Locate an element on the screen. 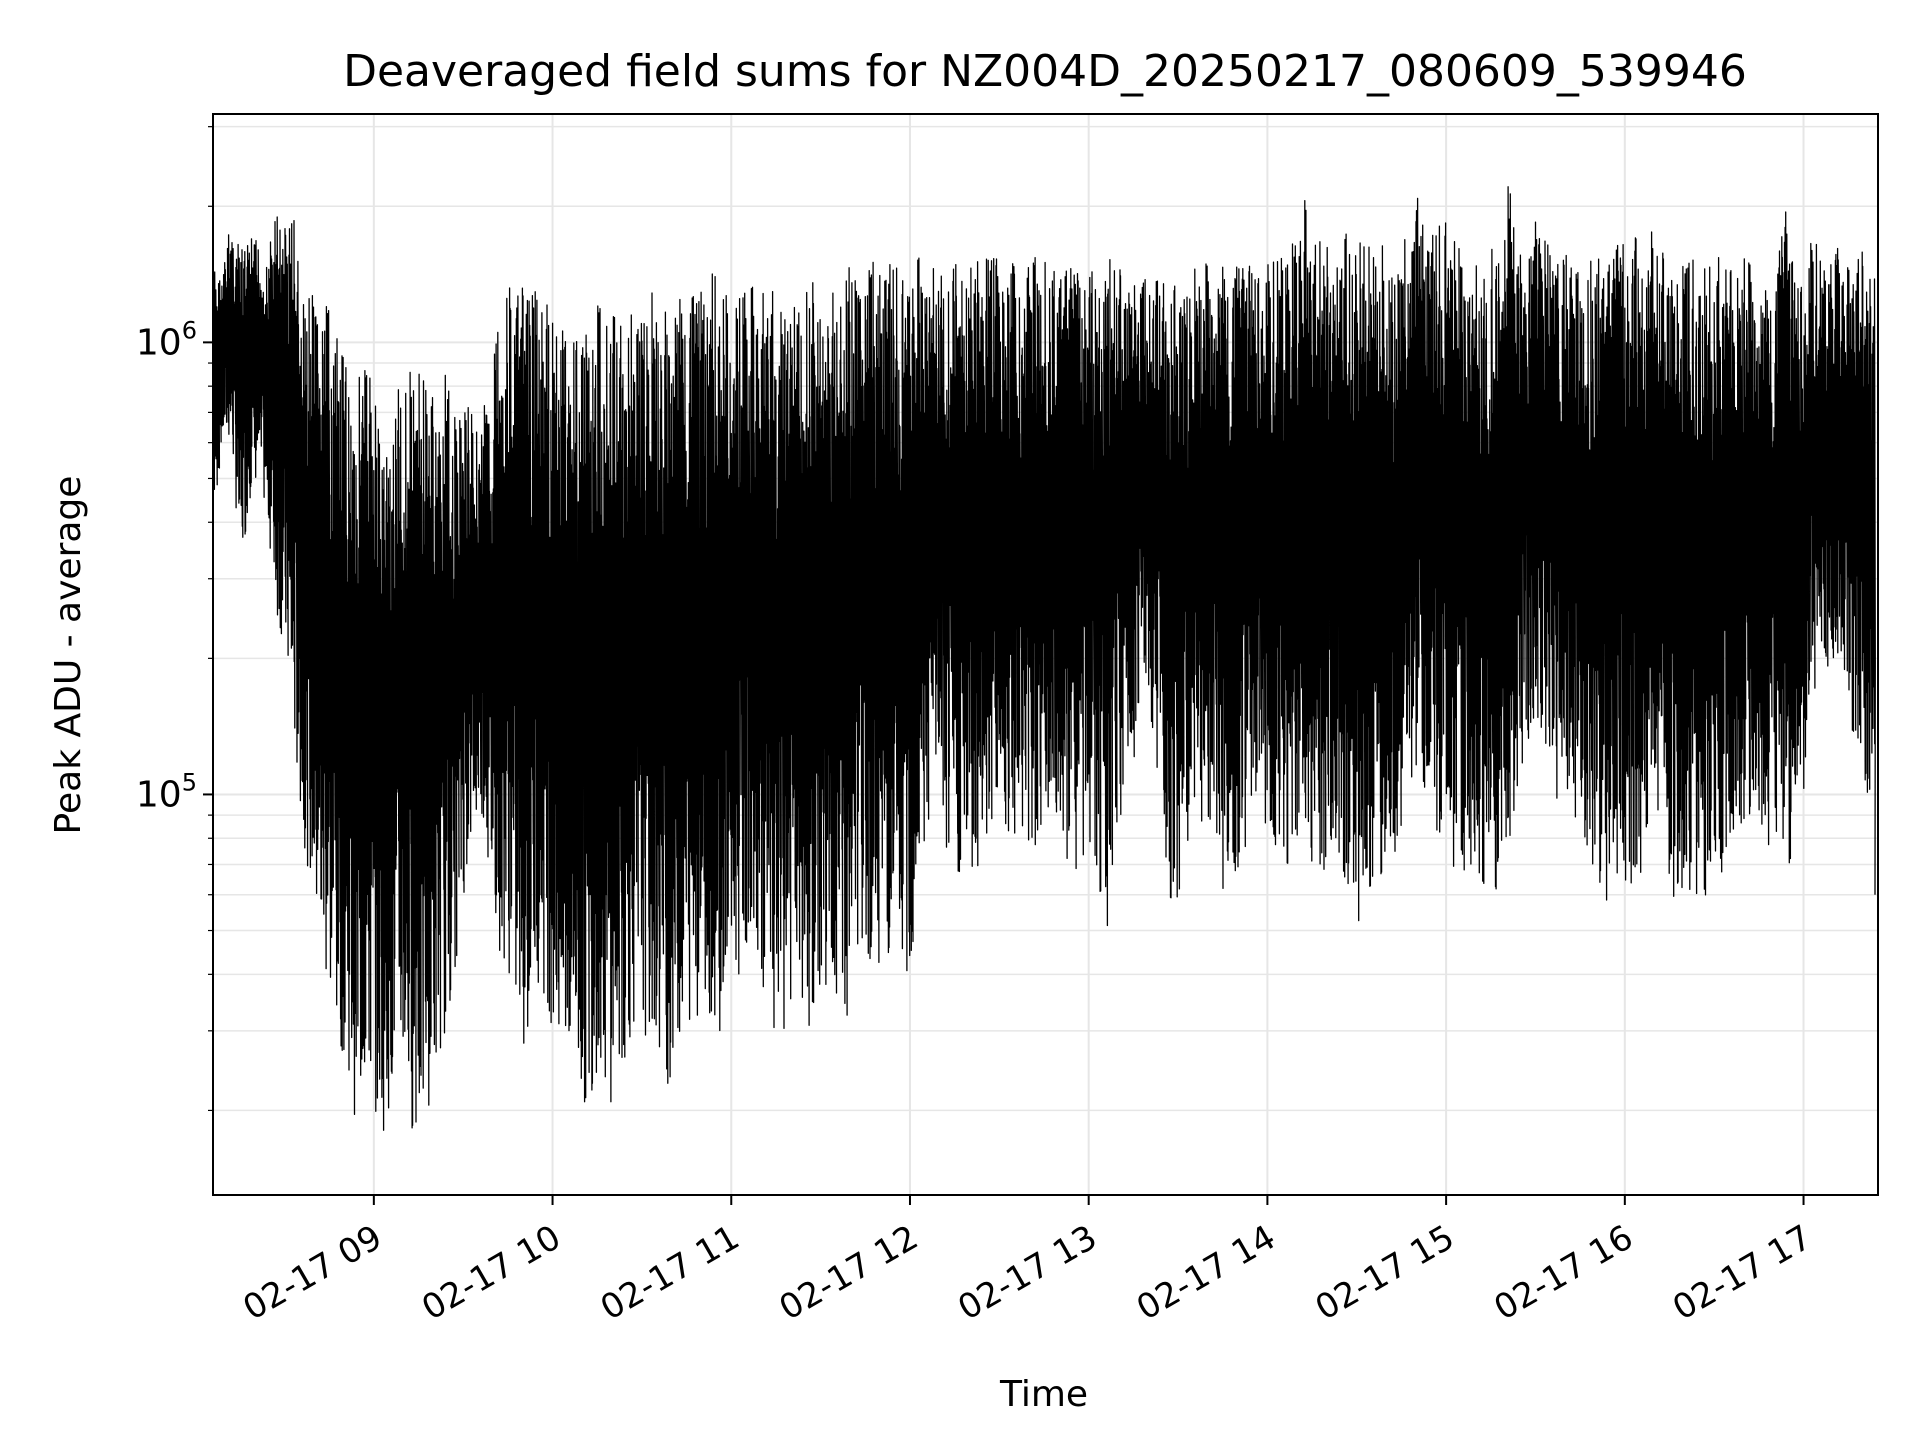 The image size is (1920, 1440). x-tick-label: 02-17 12 is located at coordinates (849, 1272).